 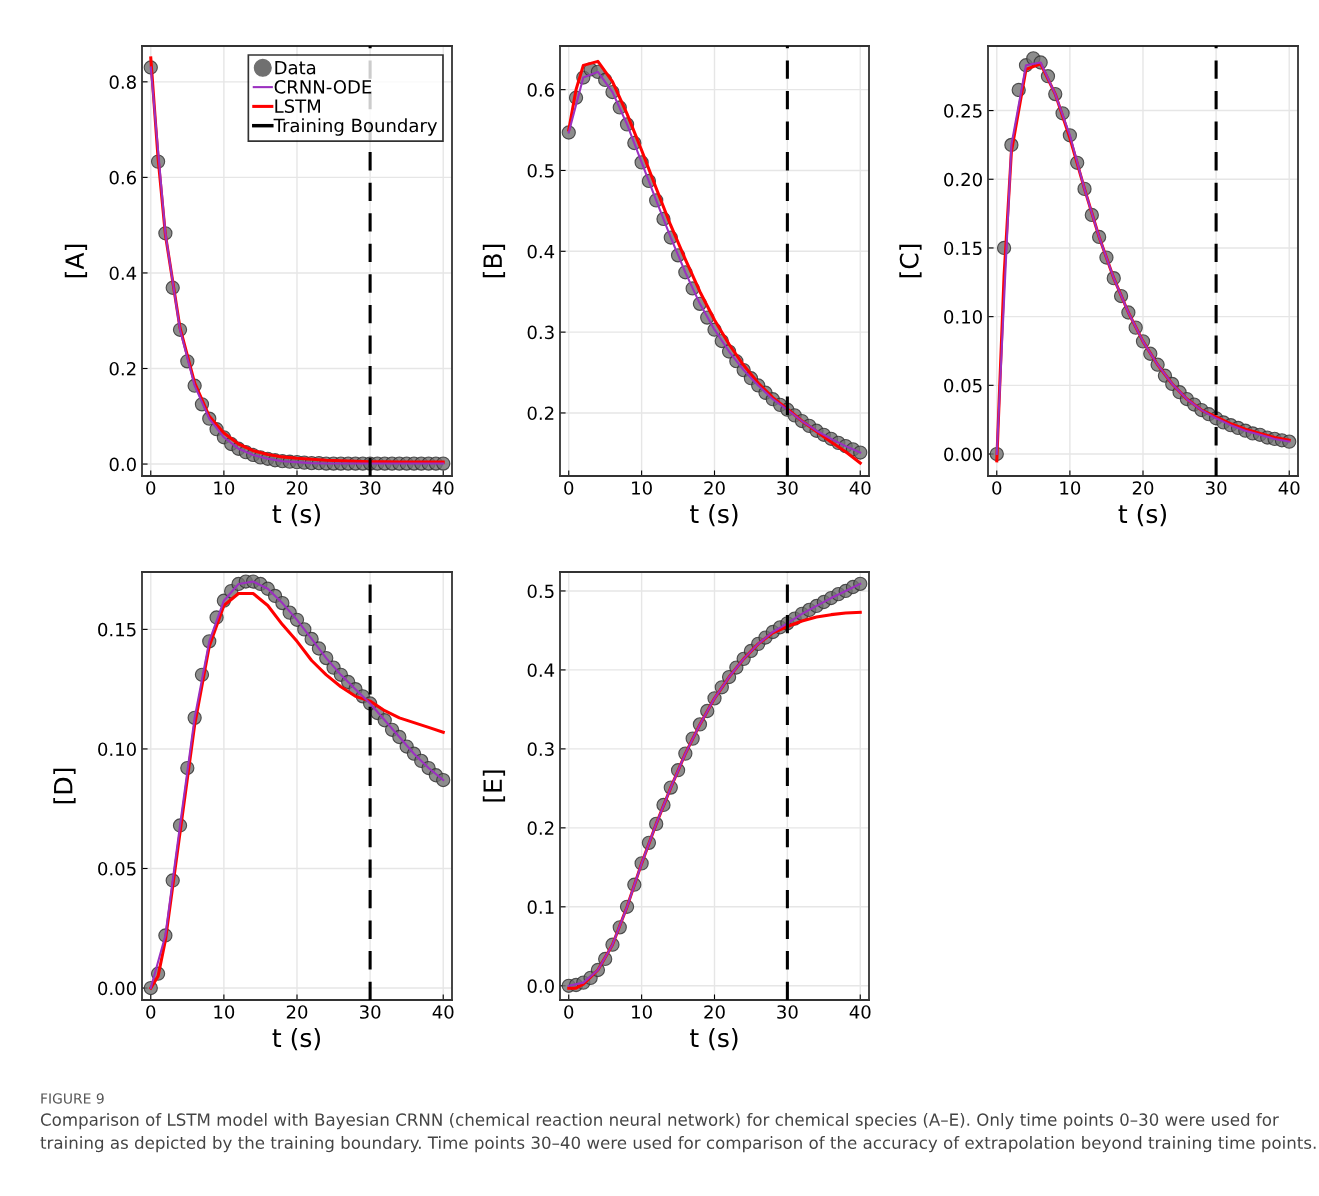 What do you see at coordinates (295, 68) in the screenshot?
I see `legend-label: Data` at bounding box center [295, 68].